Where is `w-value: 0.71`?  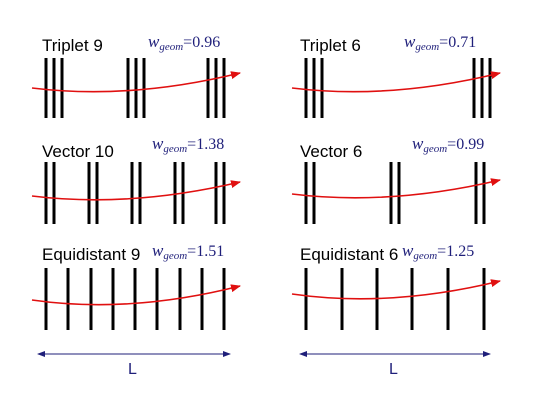
w-value: 0.71 is located at coordinates (462, 42).